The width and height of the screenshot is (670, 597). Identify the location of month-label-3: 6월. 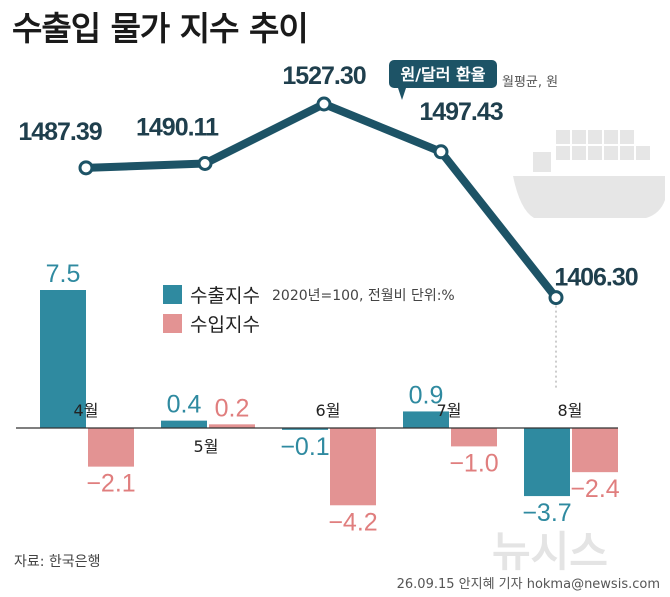
(328, 410).